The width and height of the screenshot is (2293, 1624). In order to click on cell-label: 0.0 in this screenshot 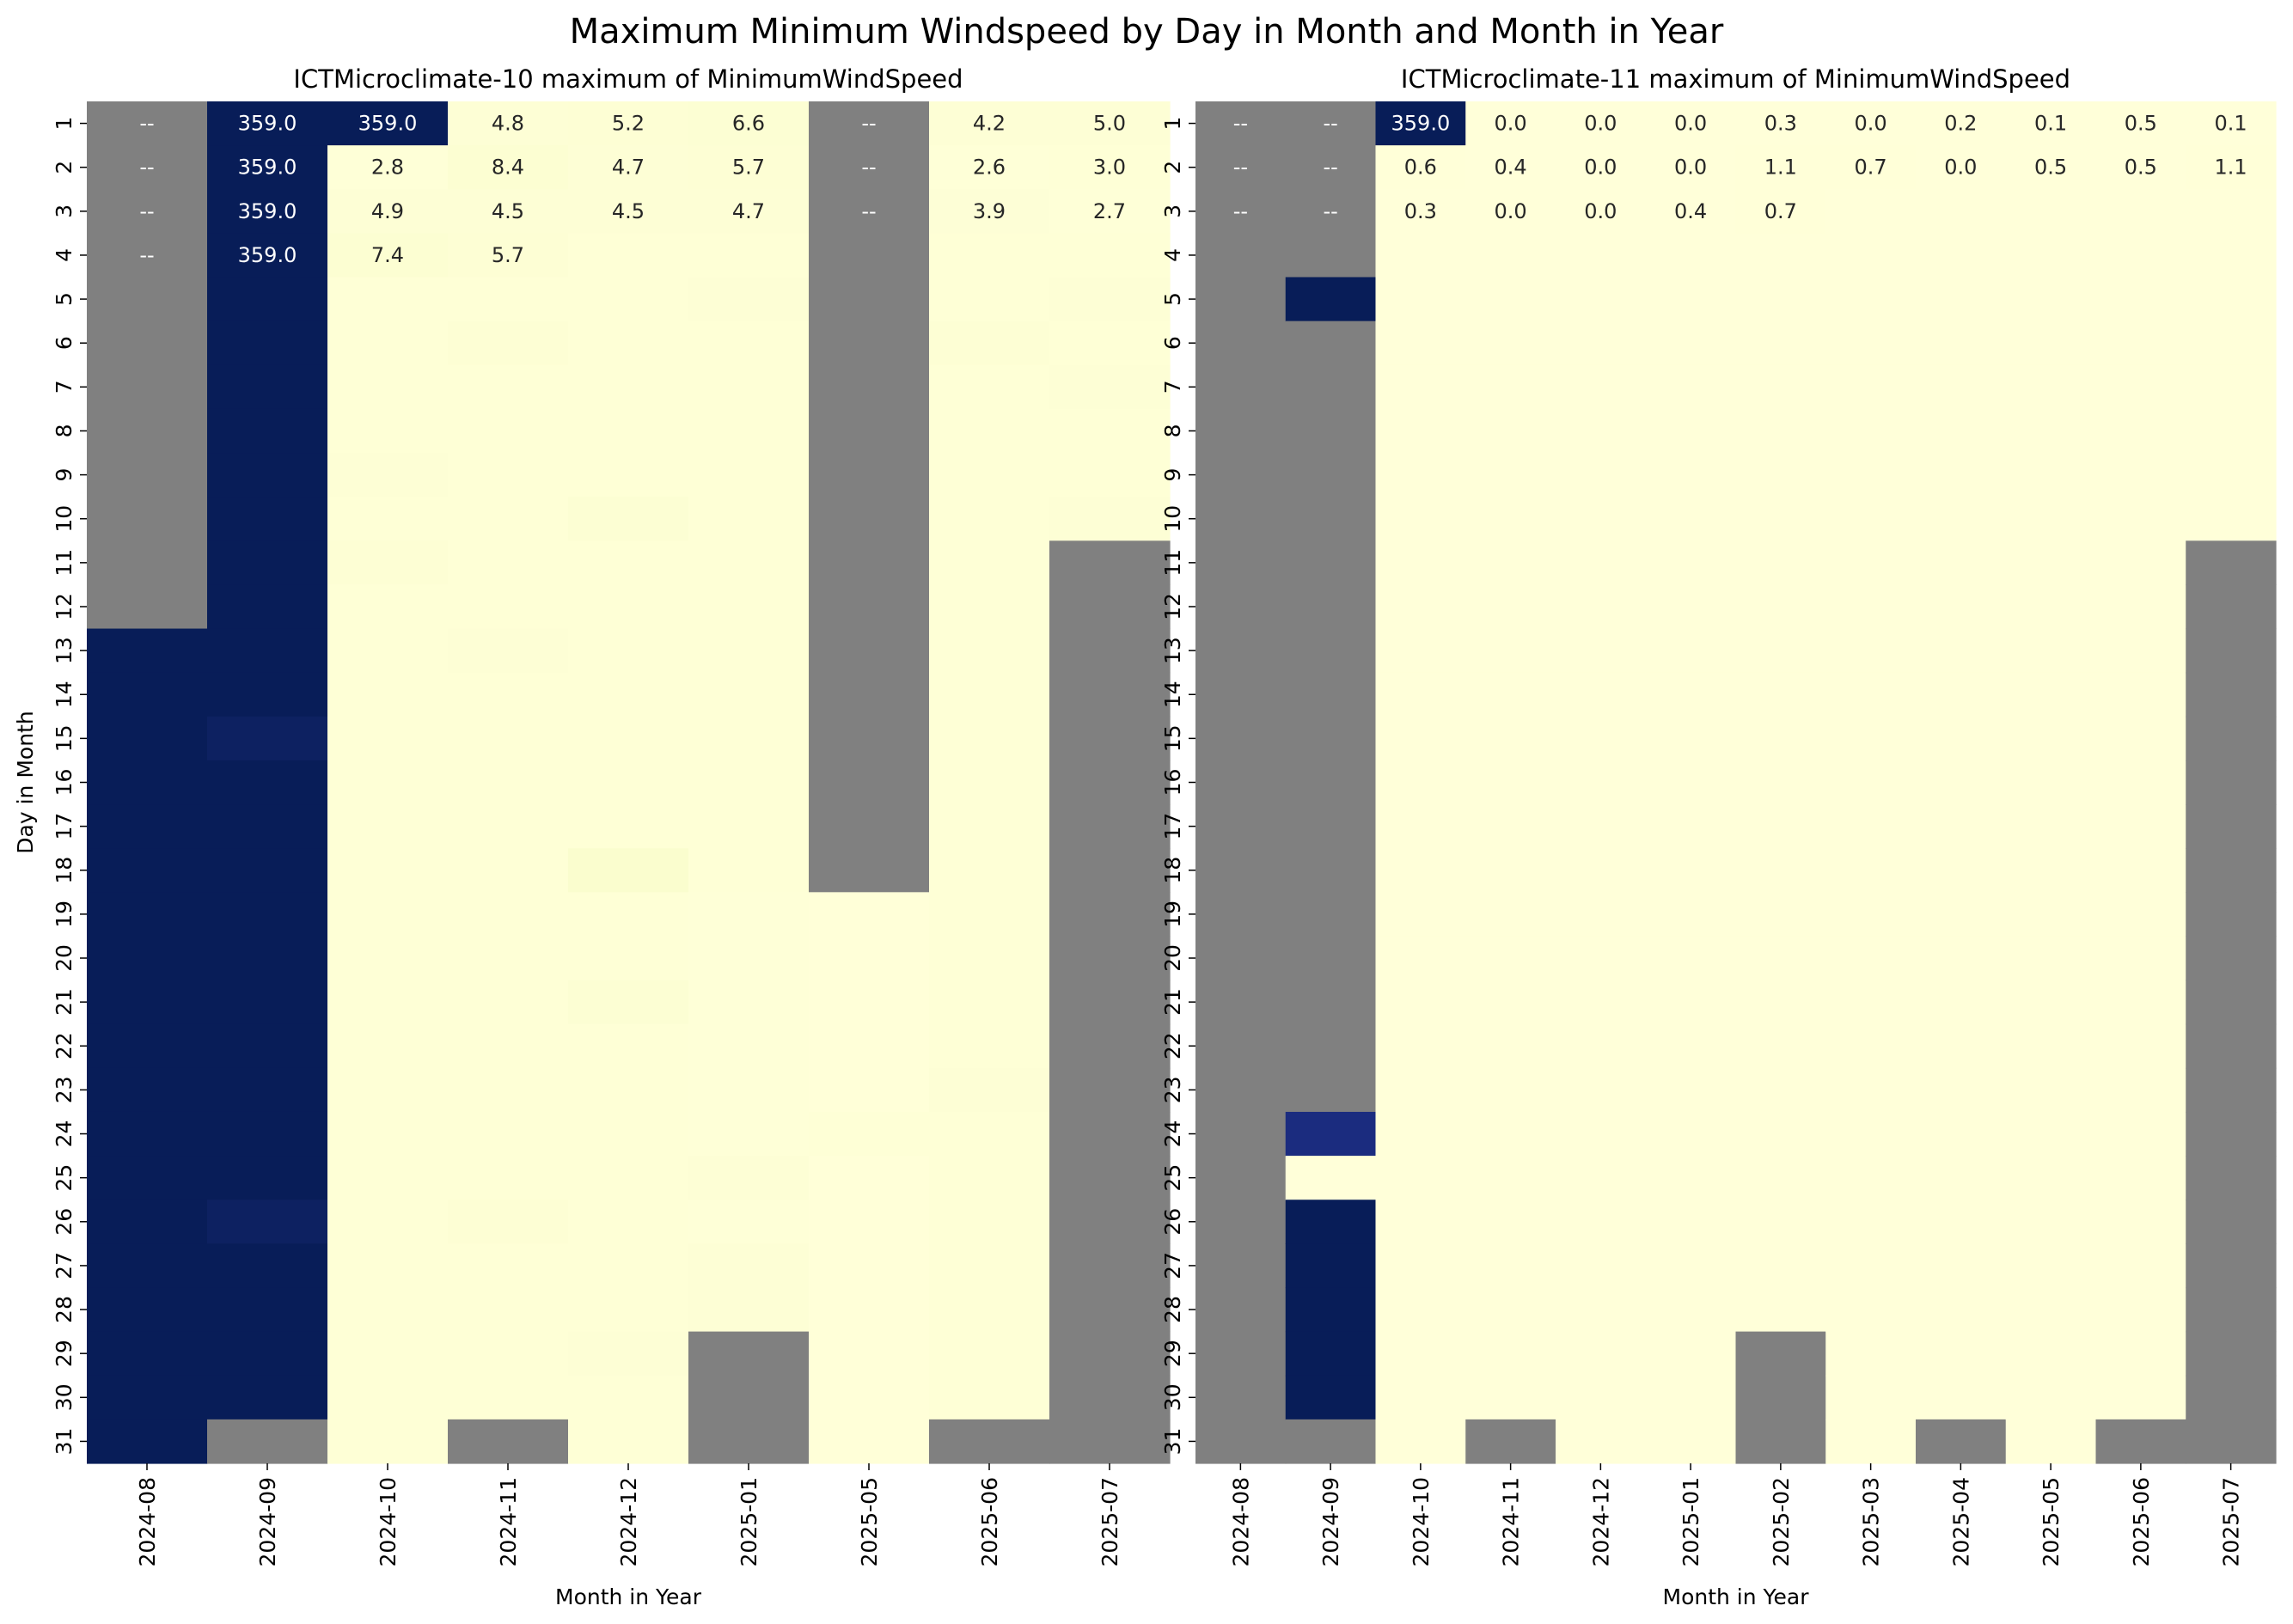, I will do `click(1600, 211)`.